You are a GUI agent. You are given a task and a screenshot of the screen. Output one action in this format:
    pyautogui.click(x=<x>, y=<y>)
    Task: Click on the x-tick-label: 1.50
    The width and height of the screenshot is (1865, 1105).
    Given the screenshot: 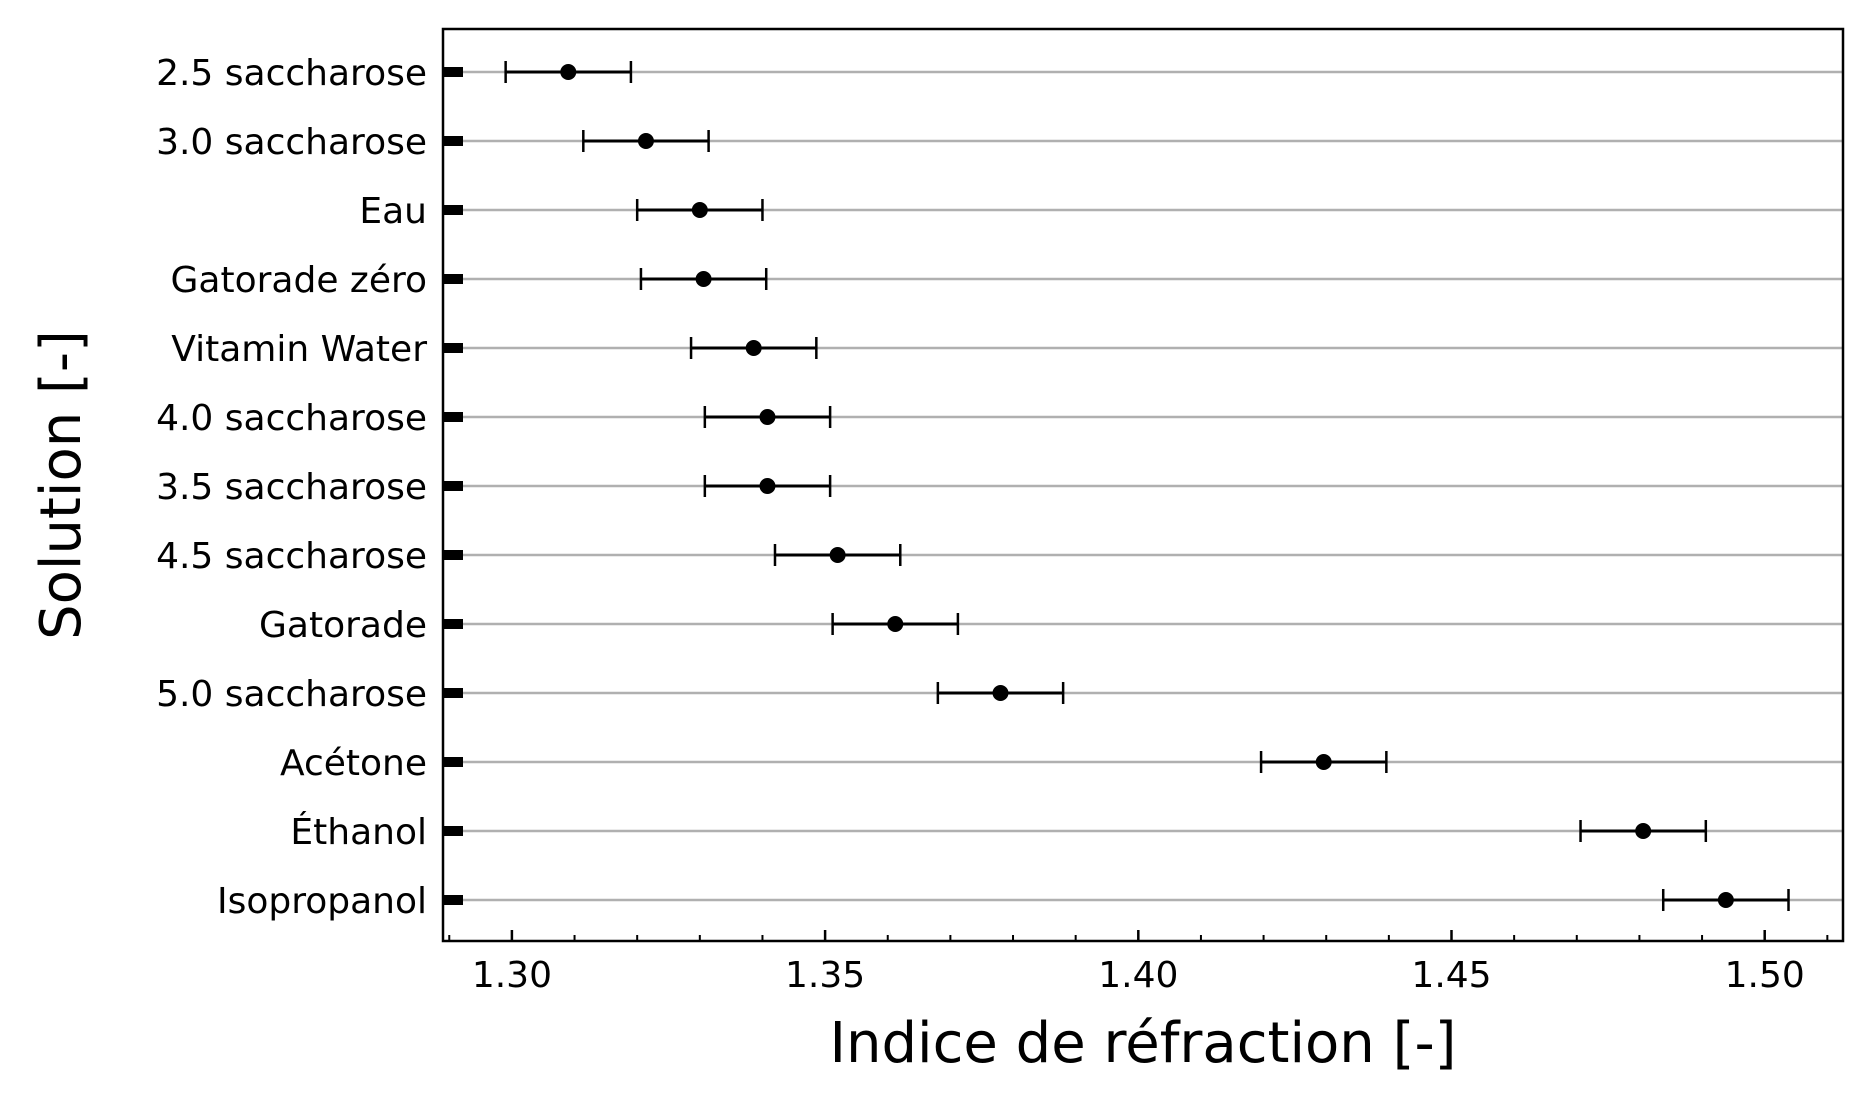 What is the action you would take?
    pyautogui.click(x=1765, y=975)
    